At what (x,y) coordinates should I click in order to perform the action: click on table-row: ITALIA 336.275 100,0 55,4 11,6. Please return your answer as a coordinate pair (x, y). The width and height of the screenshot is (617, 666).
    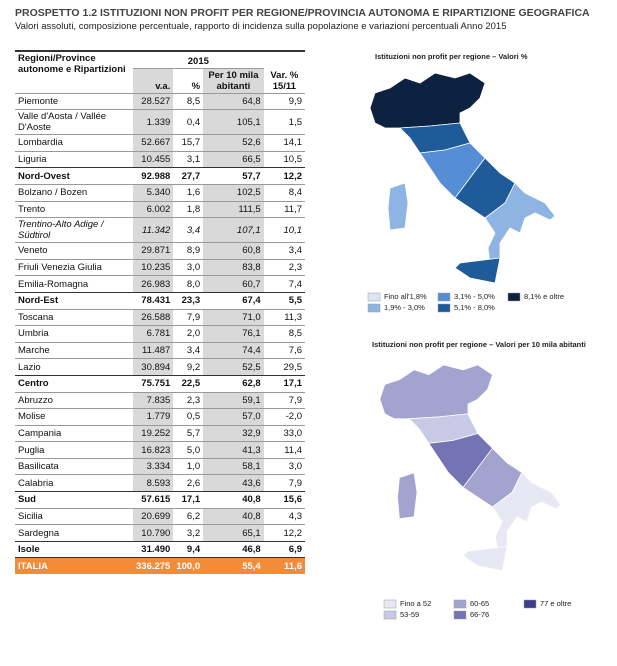
    Looking at the image, I should click on (160, 566).